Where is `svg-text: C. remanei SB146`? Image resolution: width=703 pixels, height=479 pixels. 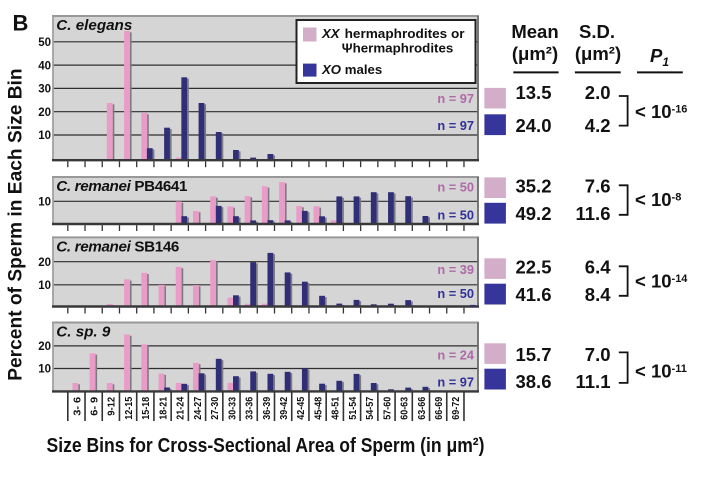
svg-text: C. remanei SB146 is located at coordinates (117, 247).